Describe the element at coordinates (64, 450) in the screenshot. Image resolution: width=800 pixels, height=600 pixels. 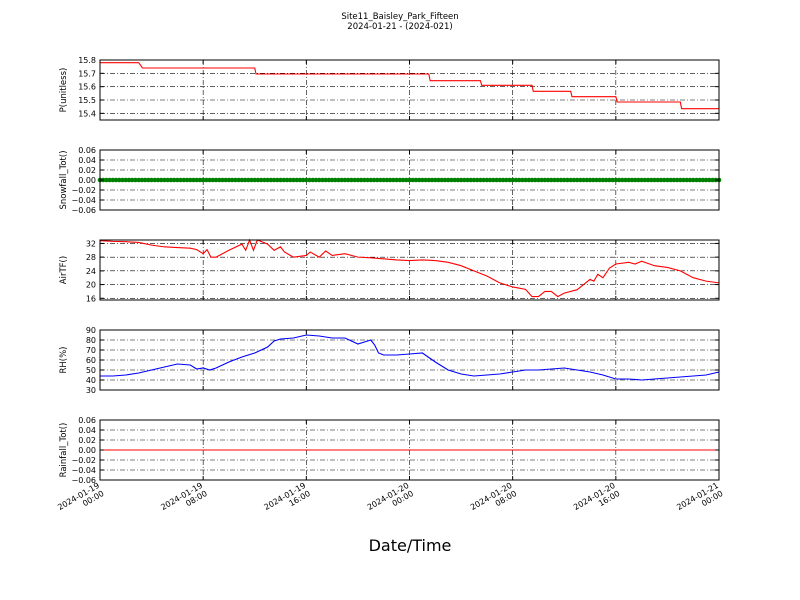
I see `y-axis-label: Rainfall_Tot()` at that location.